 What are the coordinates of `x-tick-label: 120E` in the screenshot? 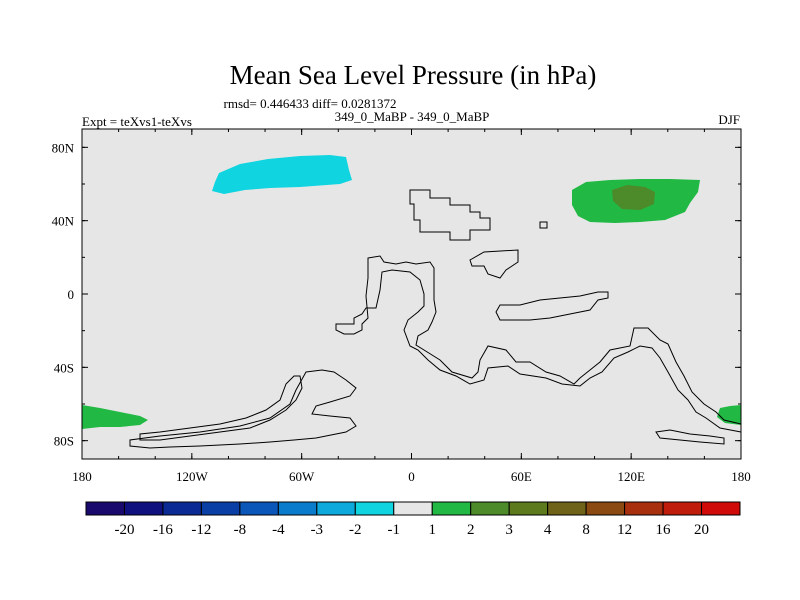 It's located at (631, 476).